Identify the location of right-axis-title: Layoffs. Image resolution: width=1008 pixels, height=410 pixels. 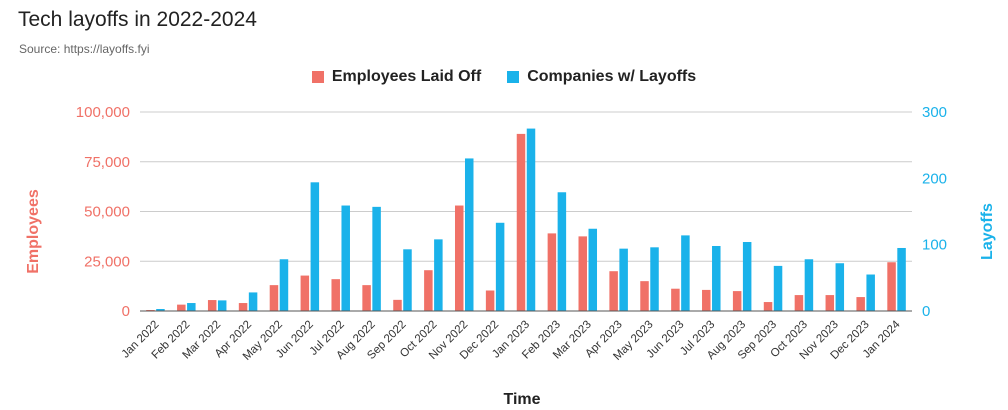
(987, 231).